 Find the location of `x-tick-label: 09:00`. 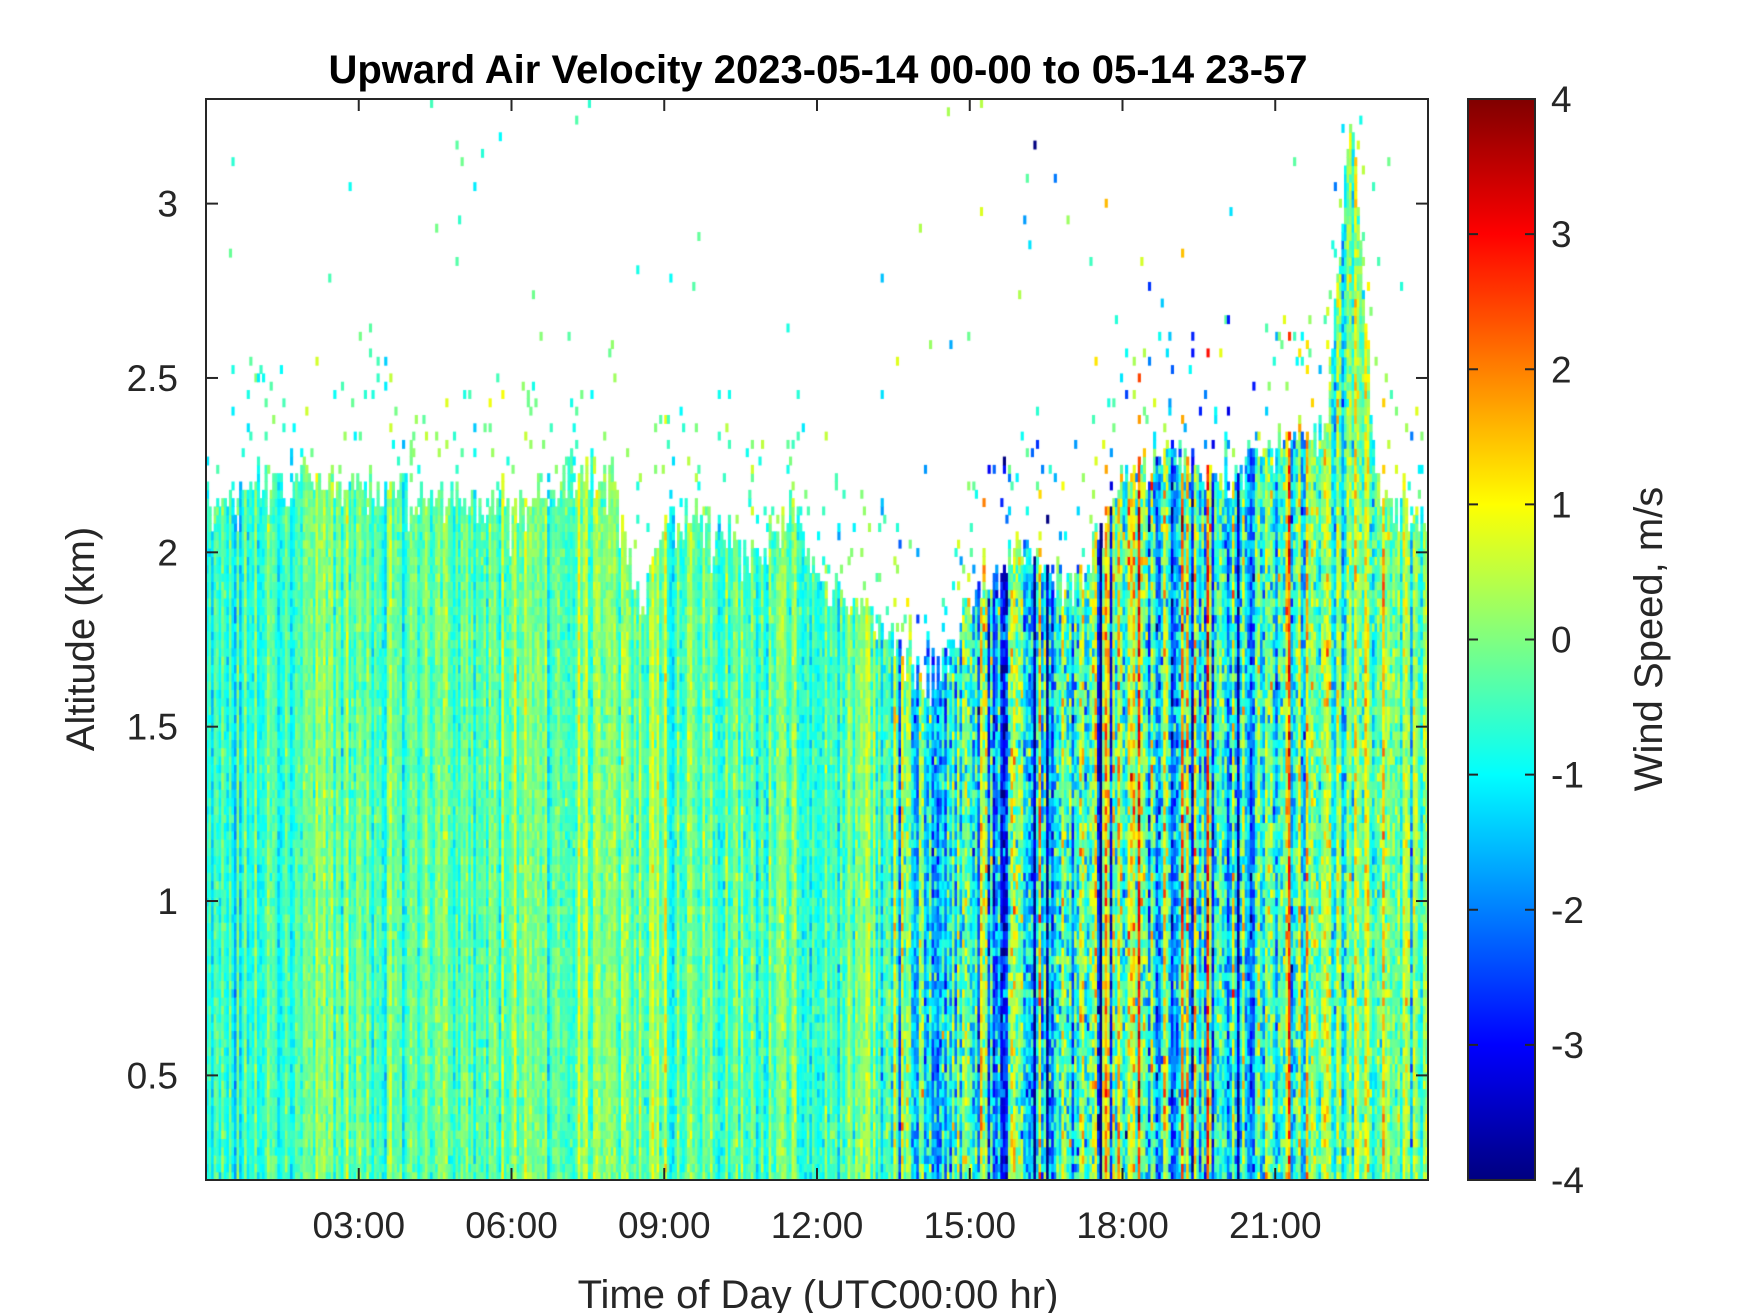

x-tick-label: 09:00 is located at coordinates (664, 1225).